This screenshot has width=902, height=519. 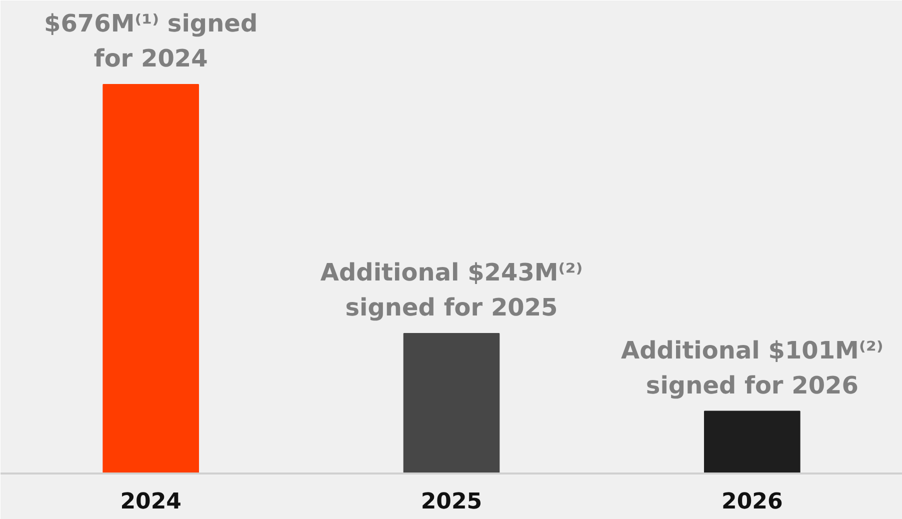 What do you see at coordinates (451, 290) in the screenshot?
I see `annotation: Additional $243M⁽²⁾ signed for 2025` at bounding box center [451, 290].